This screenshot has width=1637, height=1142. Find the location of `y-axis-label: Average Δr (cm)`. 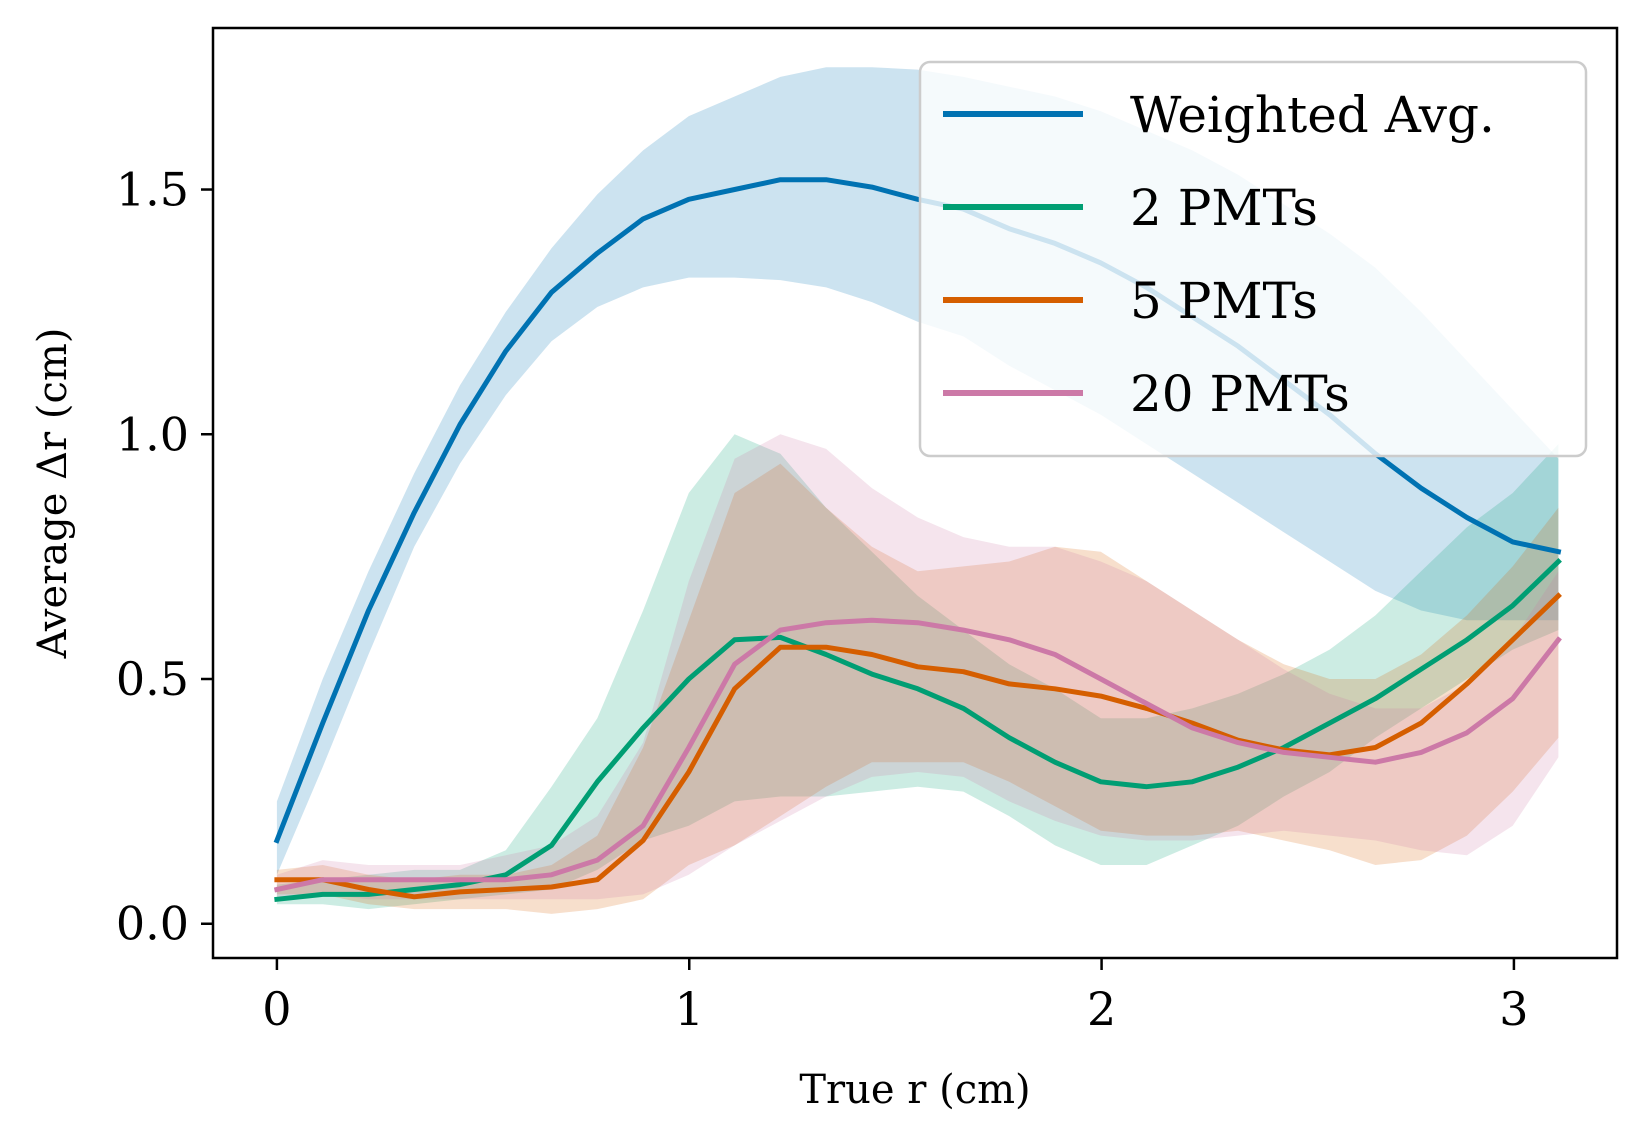

y-axis-label: Average Δr (cm) is located at coordinates (53, 494).